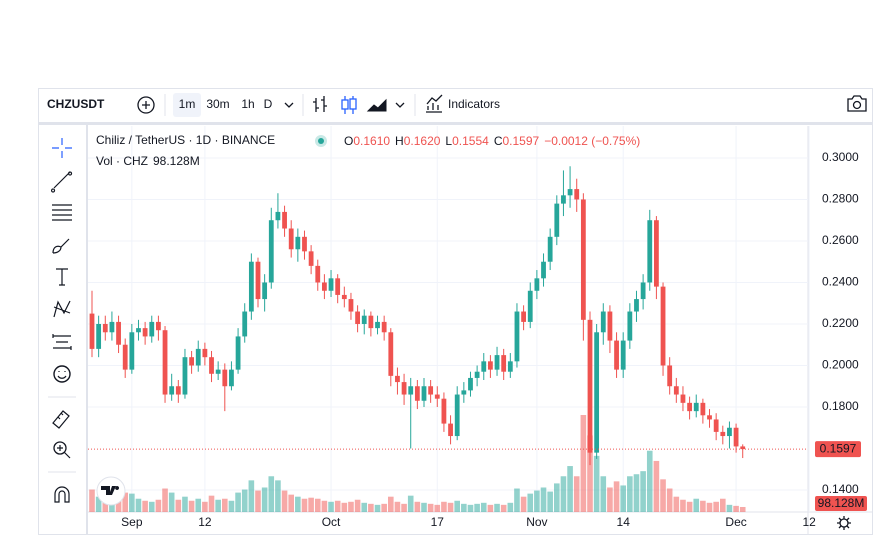  Describe the element at coordinates (841, 503) in the screenshot. I see `volume-tag` at that location.